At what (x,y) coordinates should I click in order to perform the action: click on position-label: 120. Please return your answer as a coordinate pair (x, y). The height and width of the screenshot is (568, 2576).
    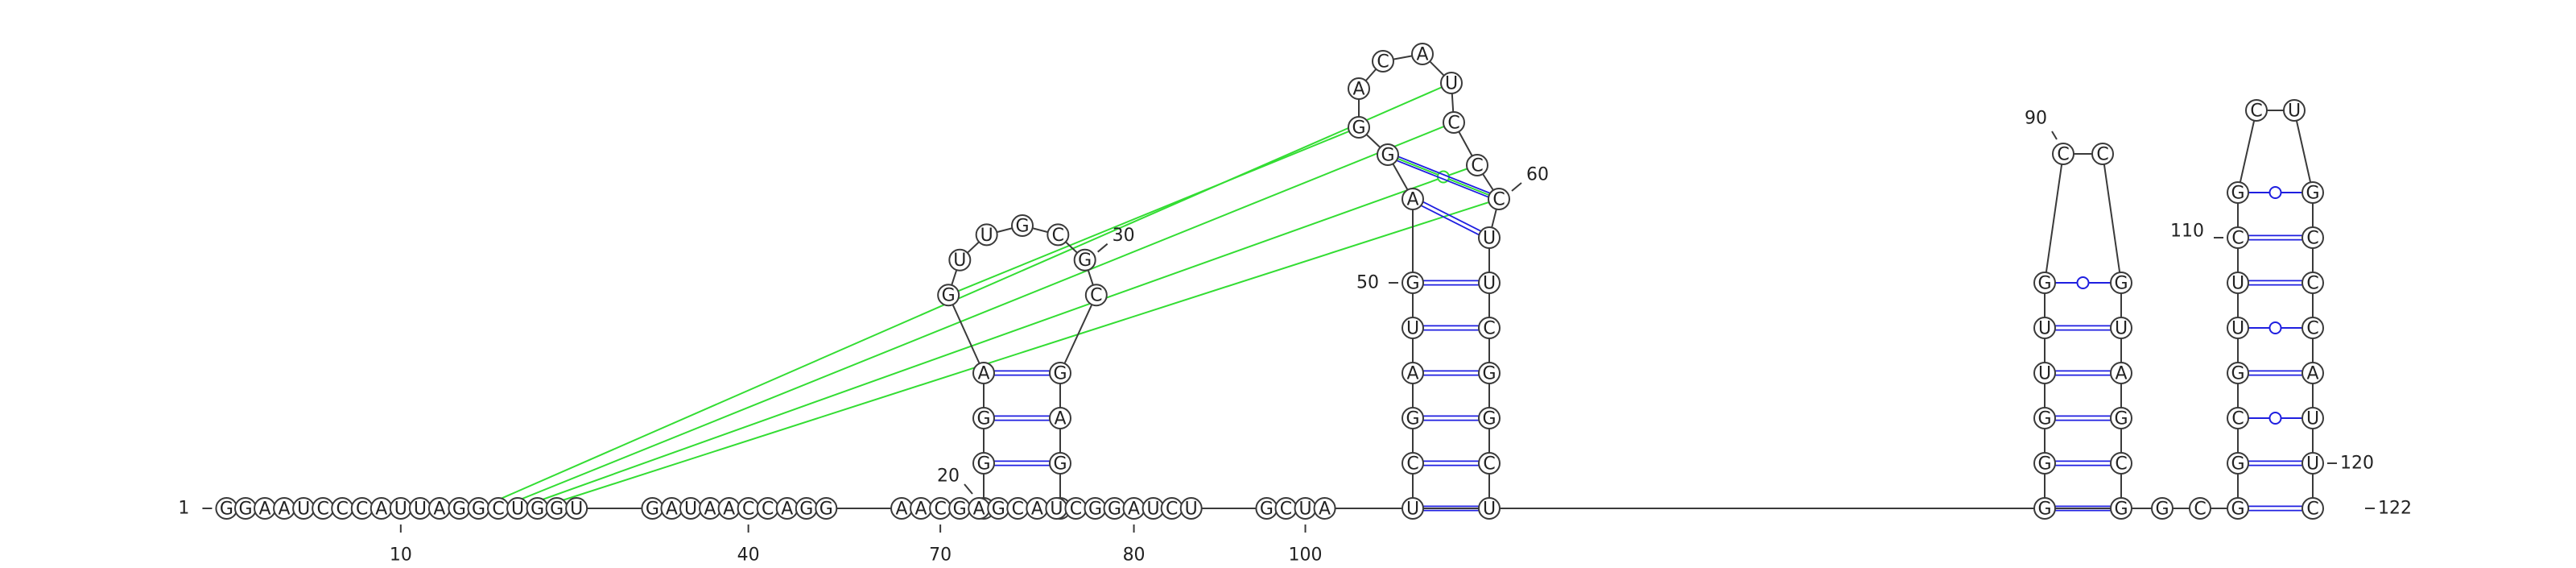
    Looking at the image, I should click on (2357, 464).